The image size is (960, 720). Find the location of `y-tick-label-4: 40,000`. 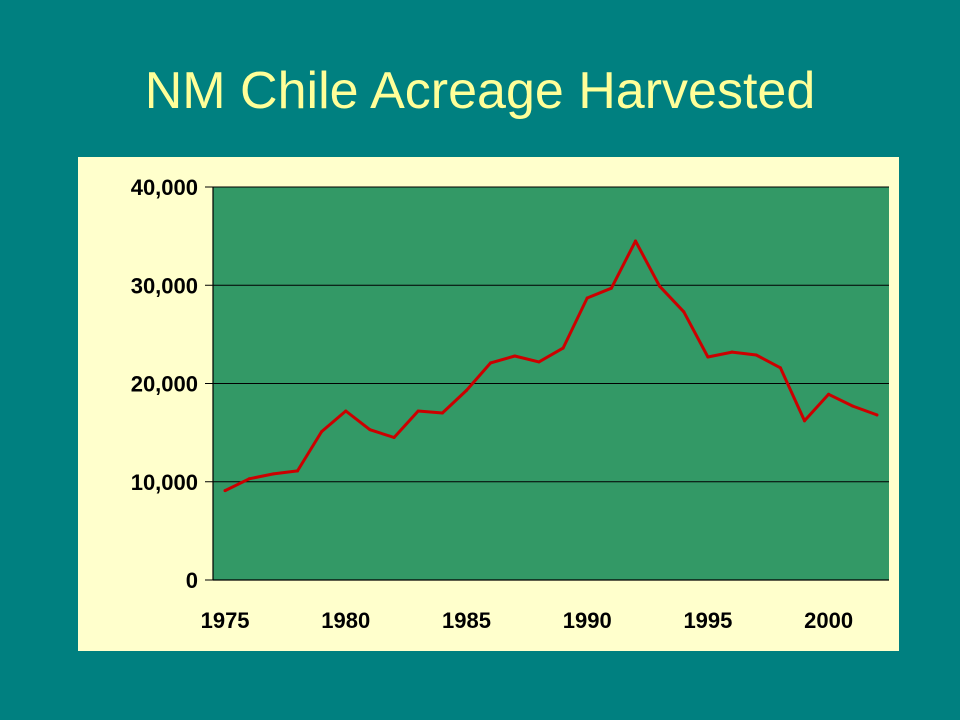

y-tick-label-4: 40,000 is located at coordinates (164, 187).